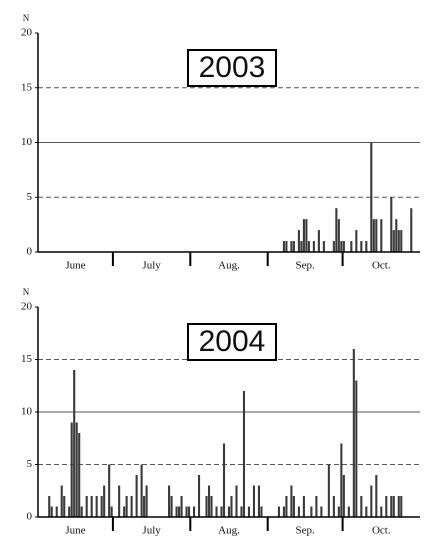 This screenshot has height=536, width=427. I want to click on chart-title: 2004, so click(232, 341).